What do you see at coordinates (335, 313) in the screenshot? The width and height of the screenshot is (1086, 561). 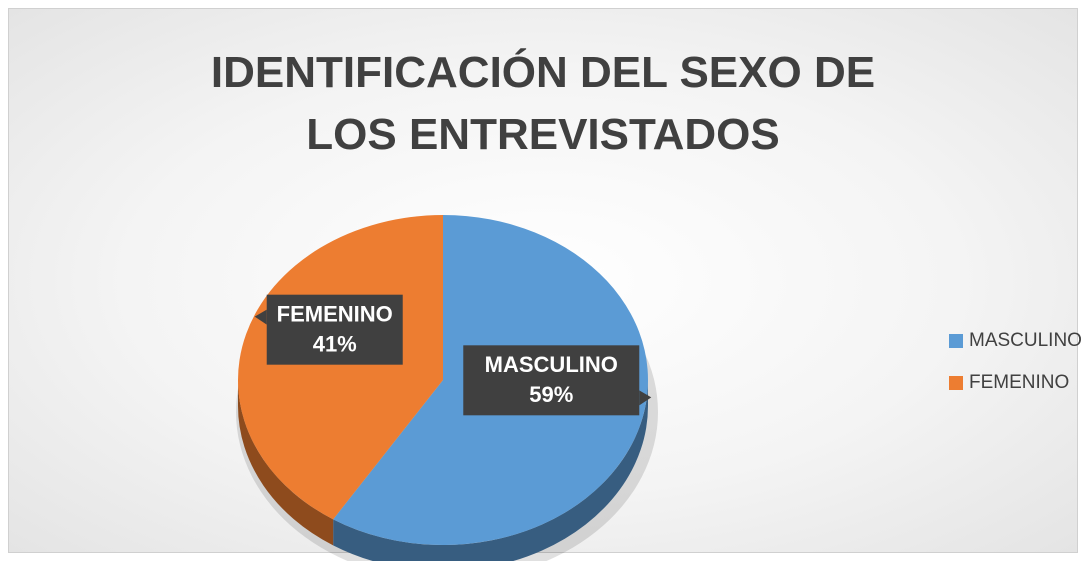 I see `data-label-category: FEMENINO` at bounding box center [335, 313].